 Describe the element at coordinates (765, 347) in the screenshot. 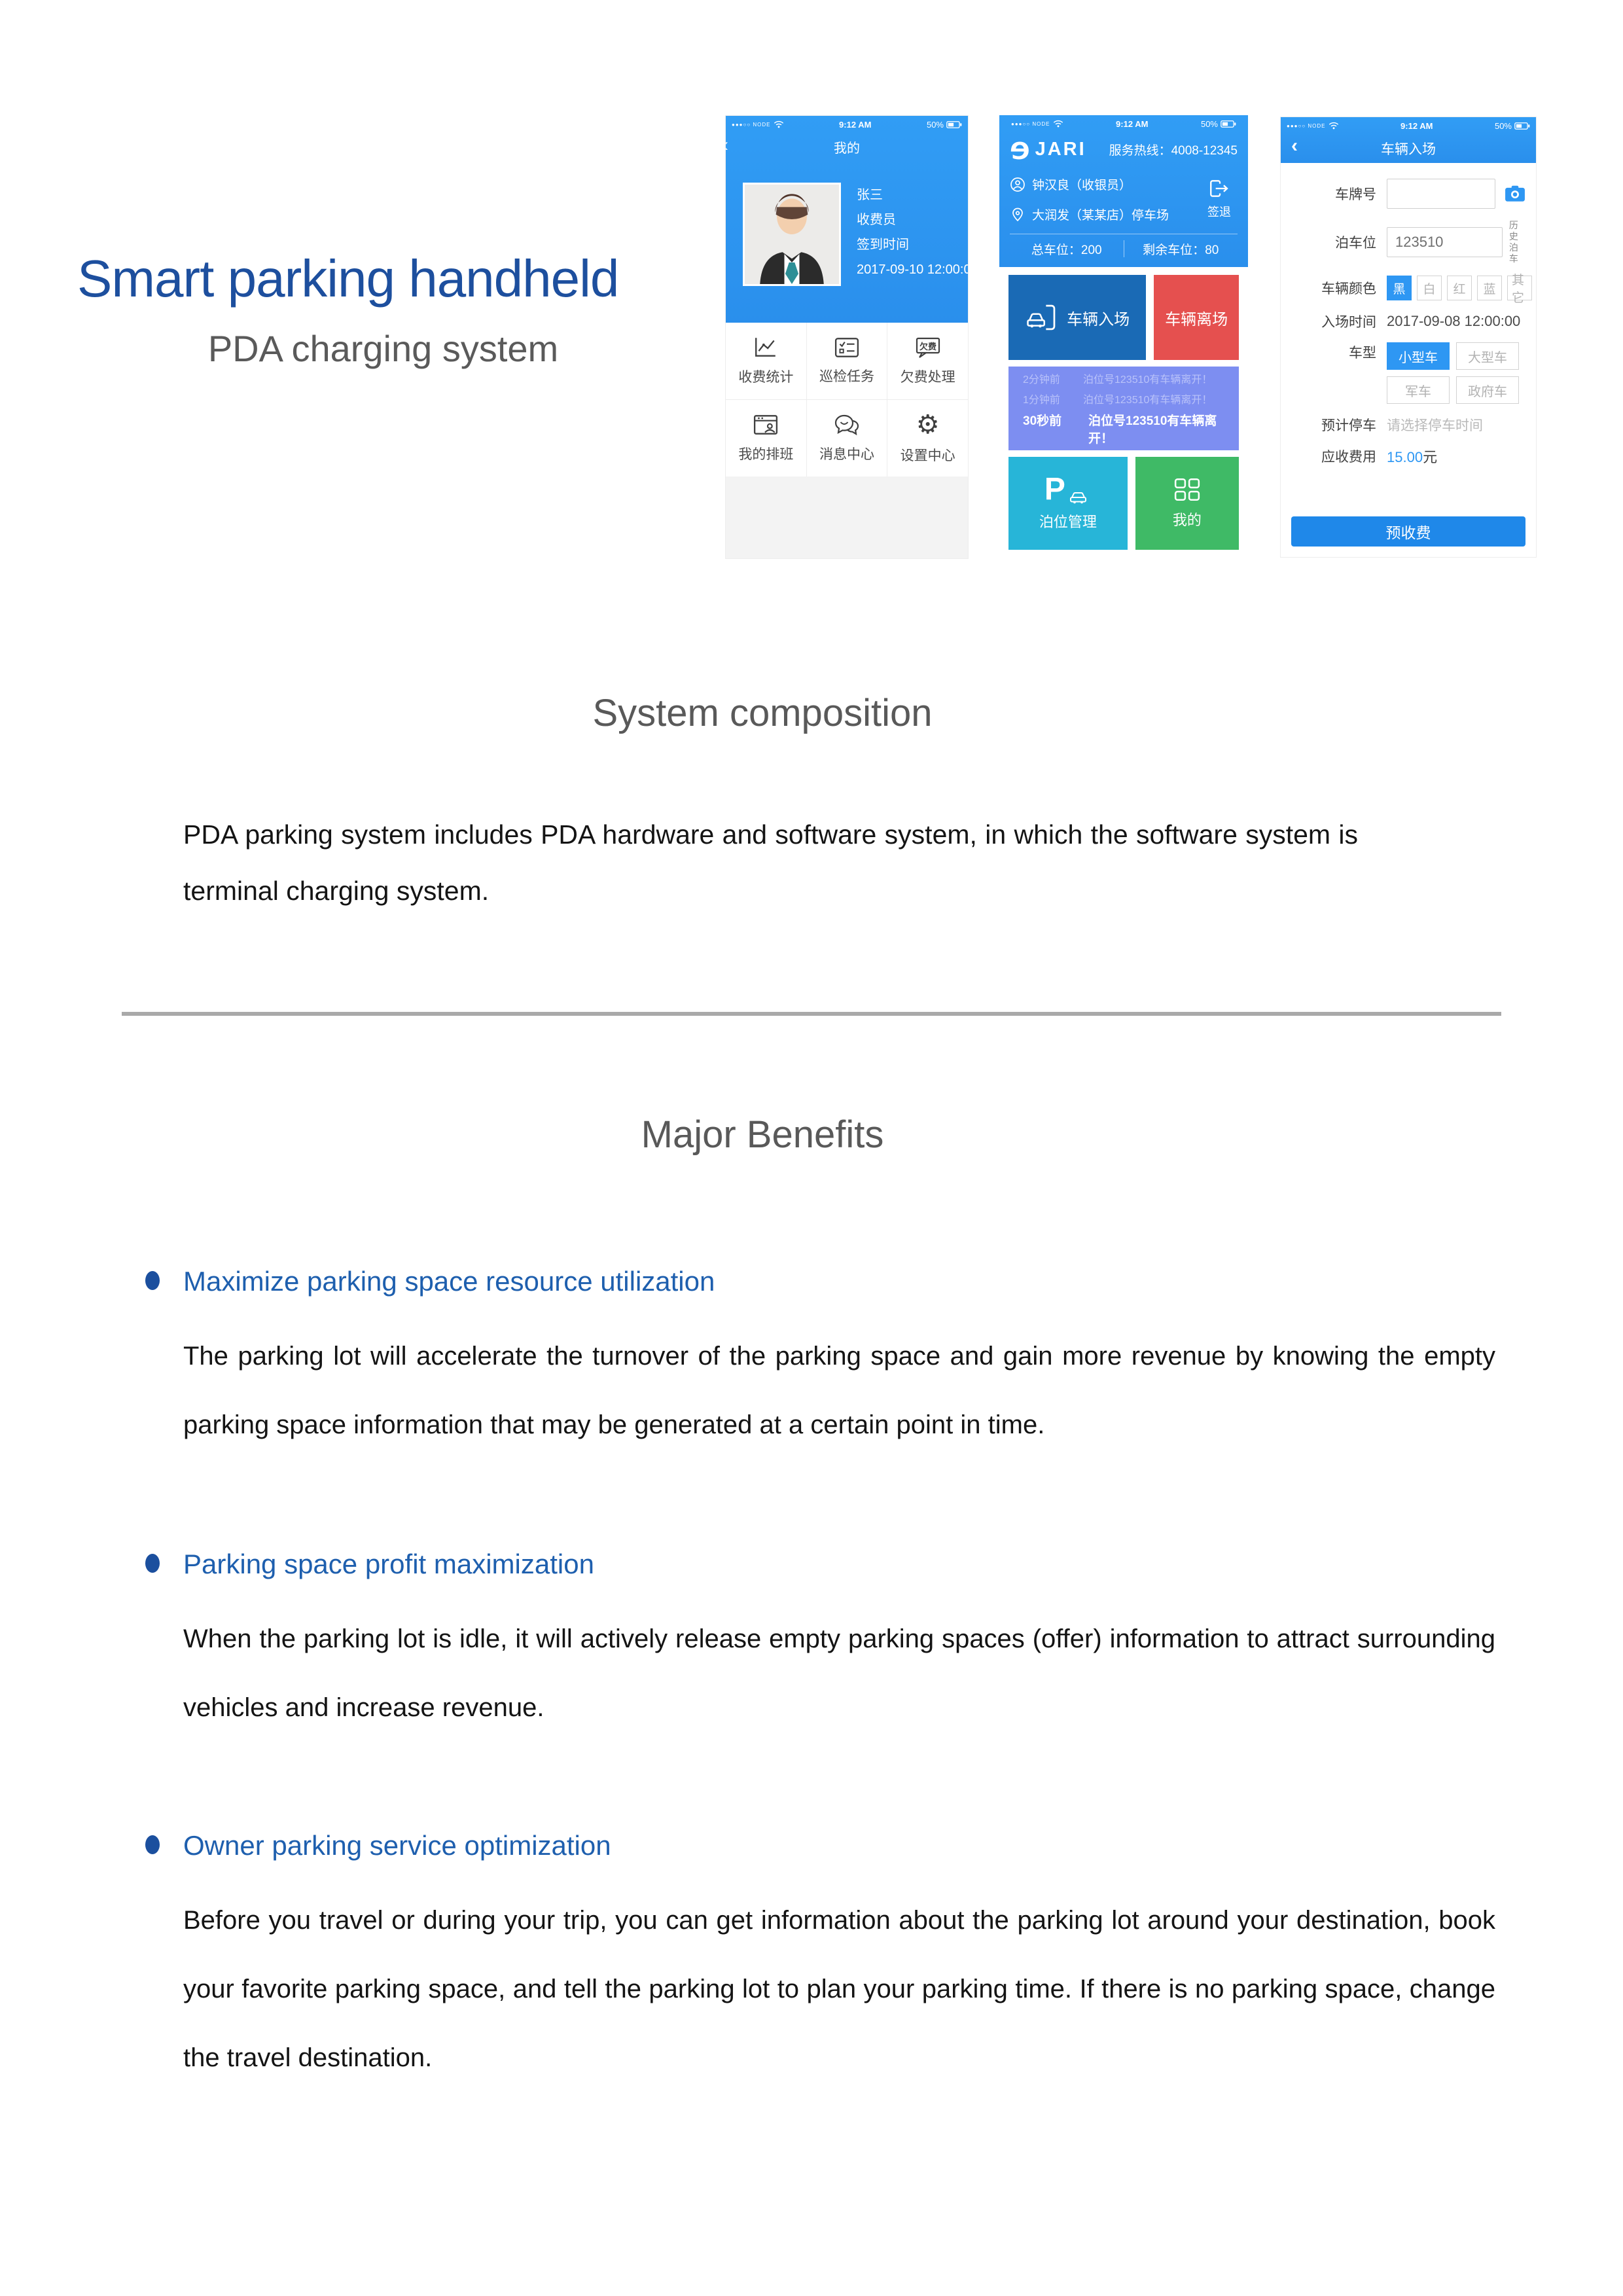

I see `line-chart-icon` at that location.